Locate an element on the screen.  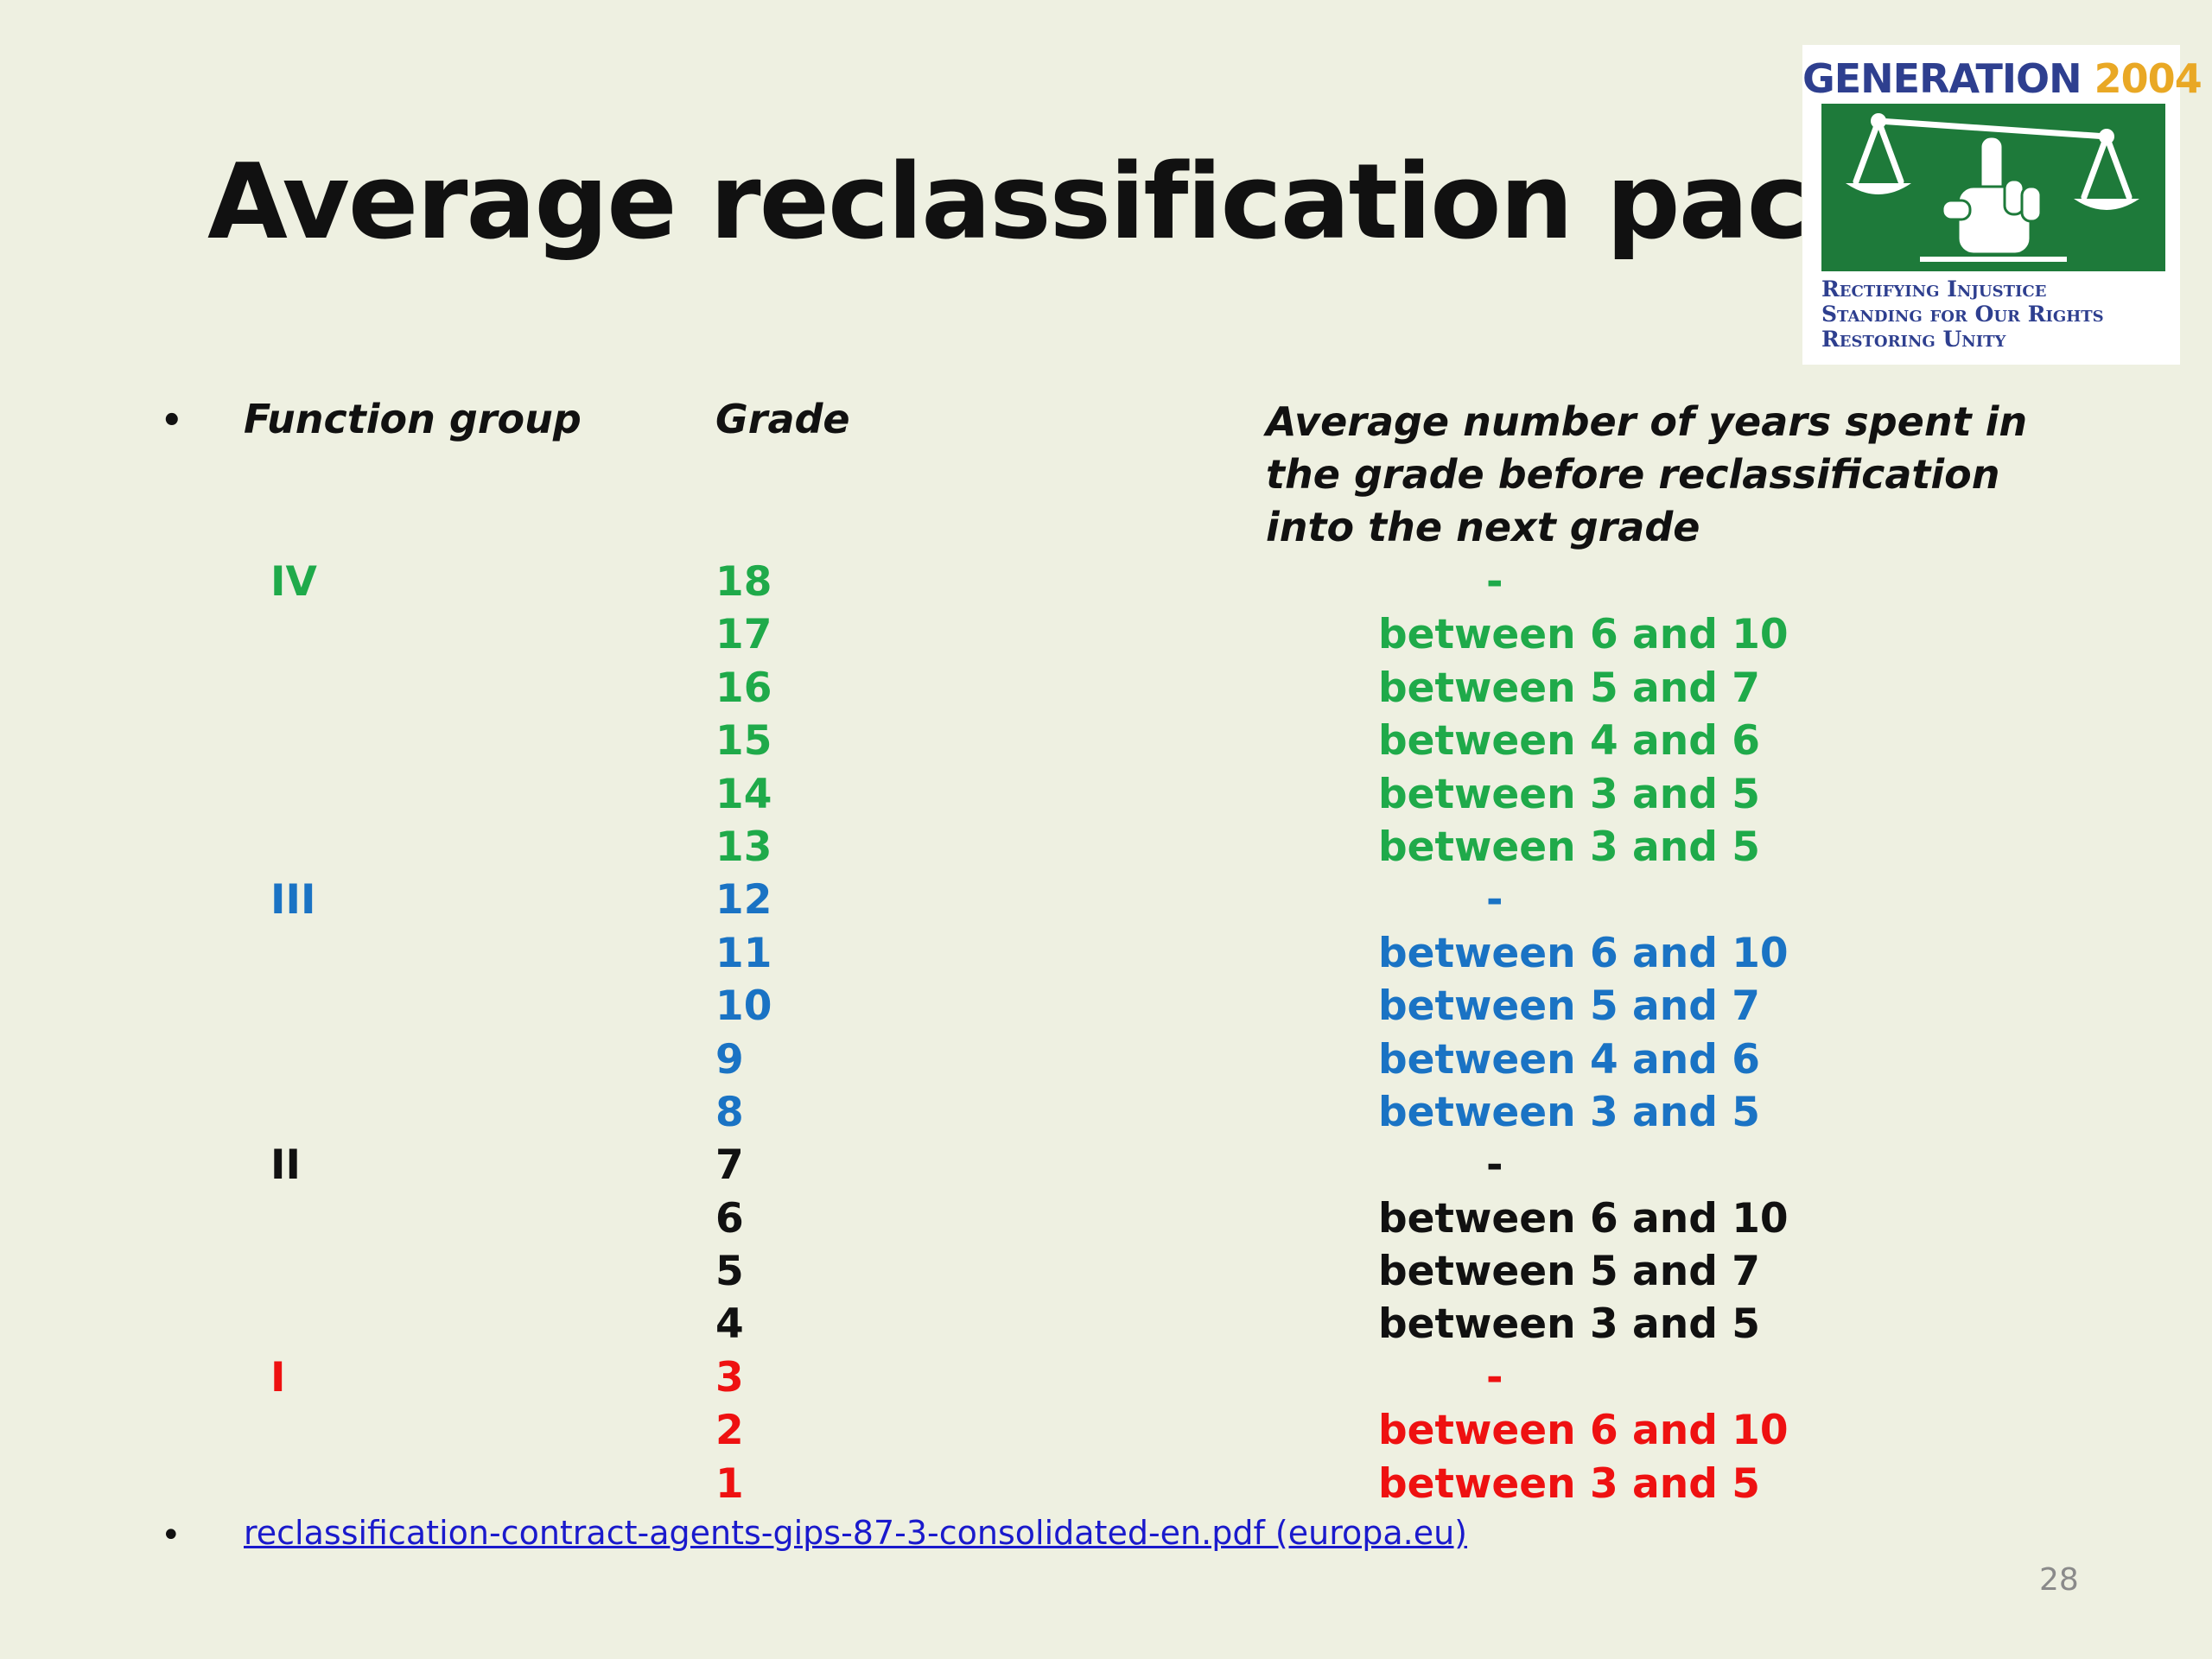
grade-cell: 14 is located at coordinates (743, 794).